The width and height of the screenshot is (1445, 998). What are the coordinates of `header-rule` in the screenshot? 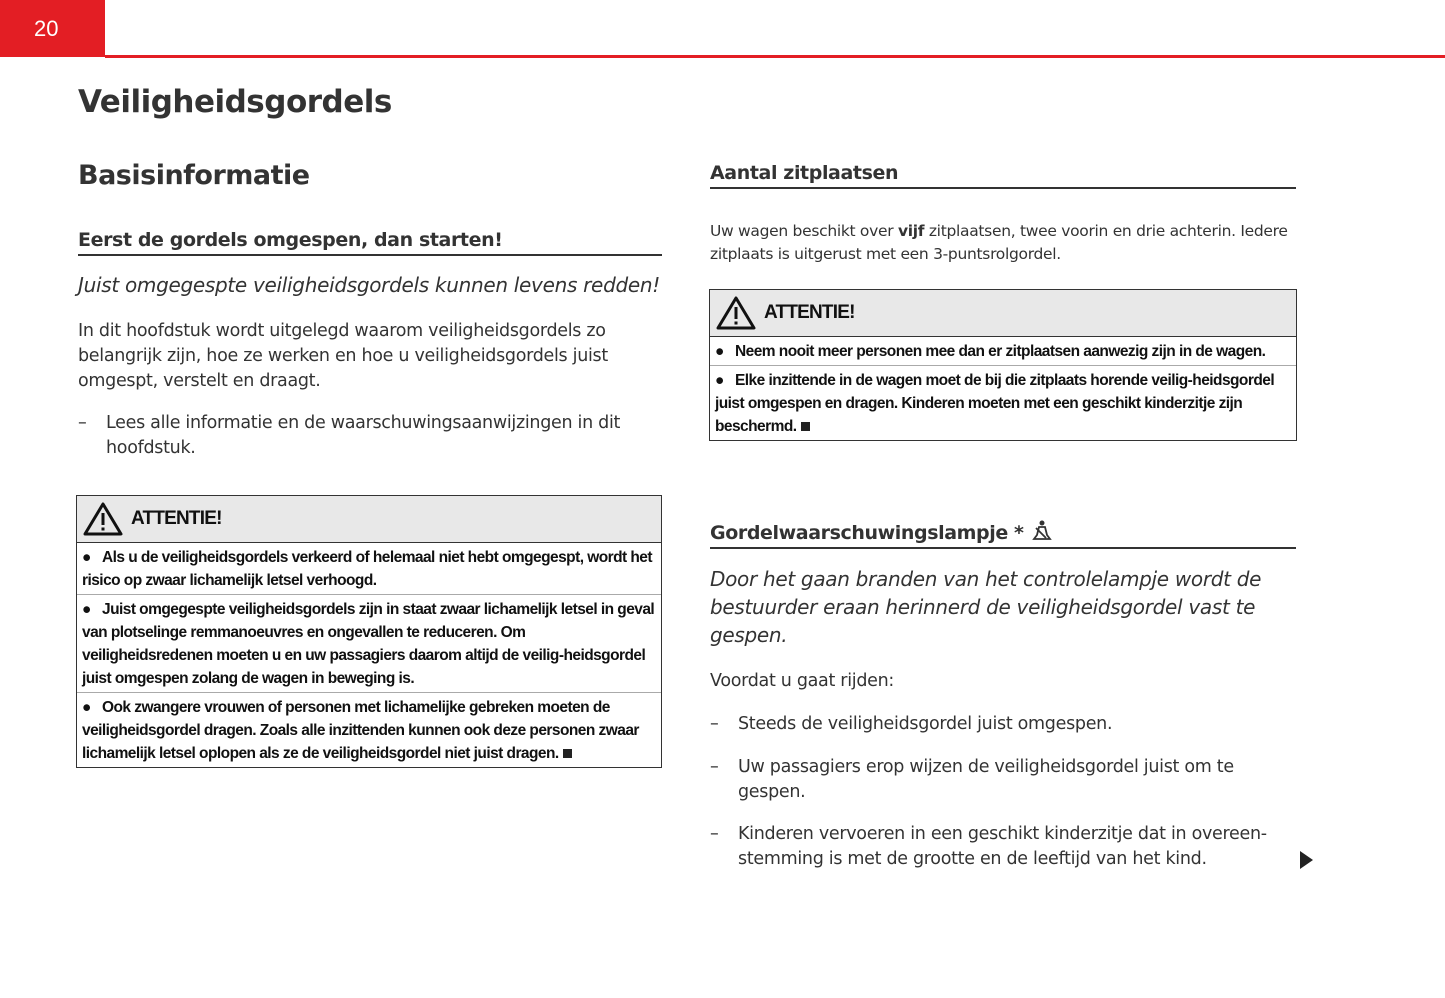 It's located at (775, 56).